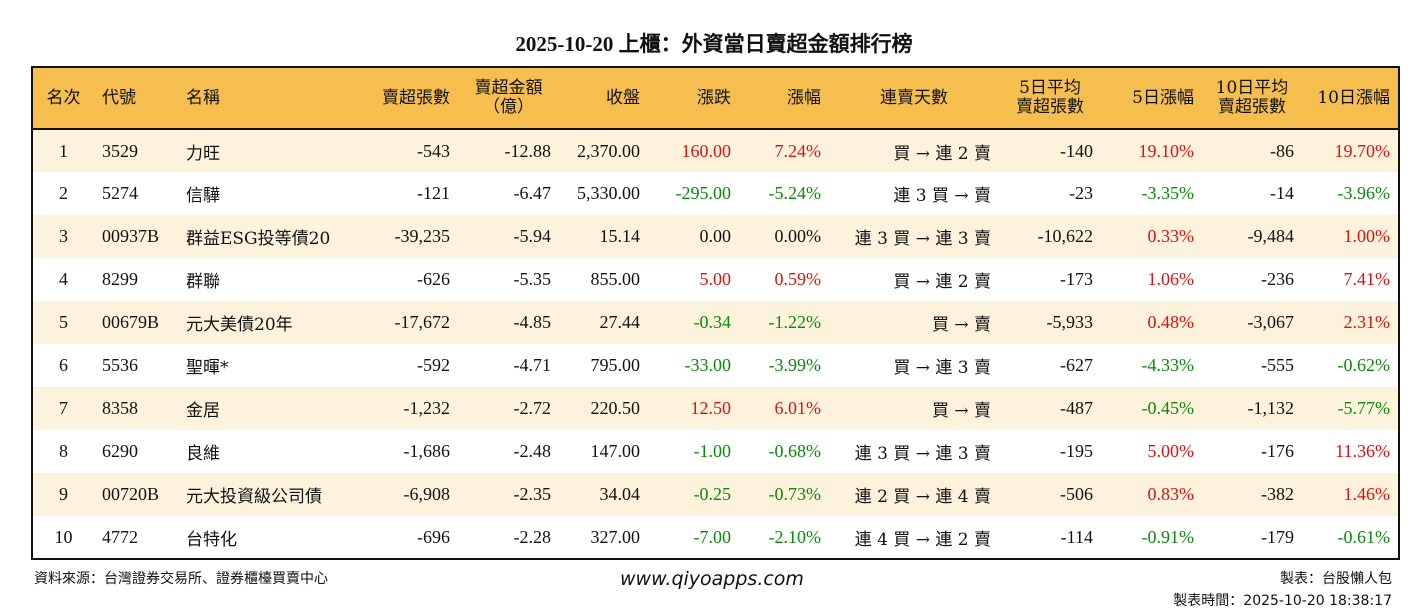 This screenshot has width=1428, height=612. What do you see at coordinates (1252, 494) in the screenshot?
I see `cell-avg10-lots: -382` at bounding box center [1252, 494].